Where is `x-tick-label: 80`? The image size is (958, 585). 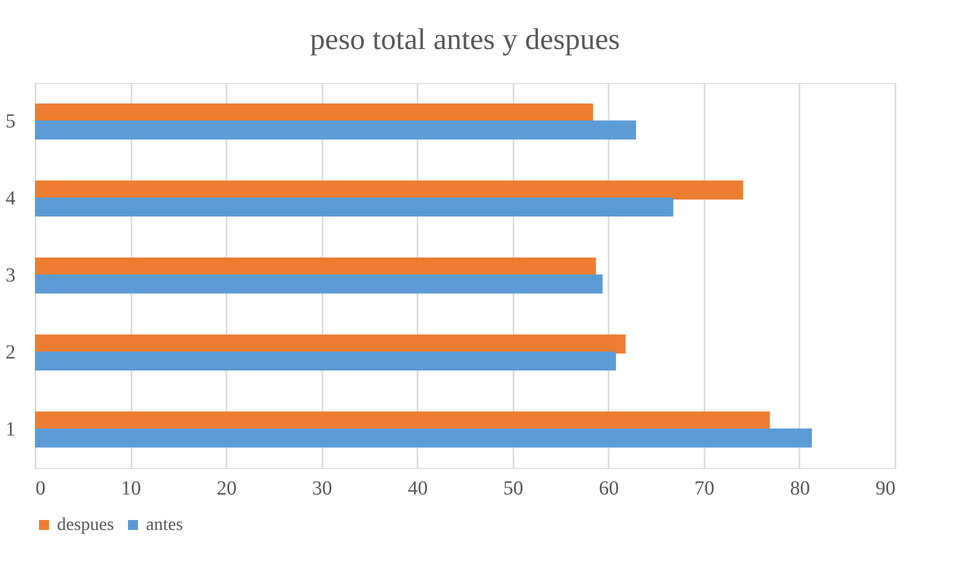 x-tick-label: 80 is located at coordinates (800, 489).